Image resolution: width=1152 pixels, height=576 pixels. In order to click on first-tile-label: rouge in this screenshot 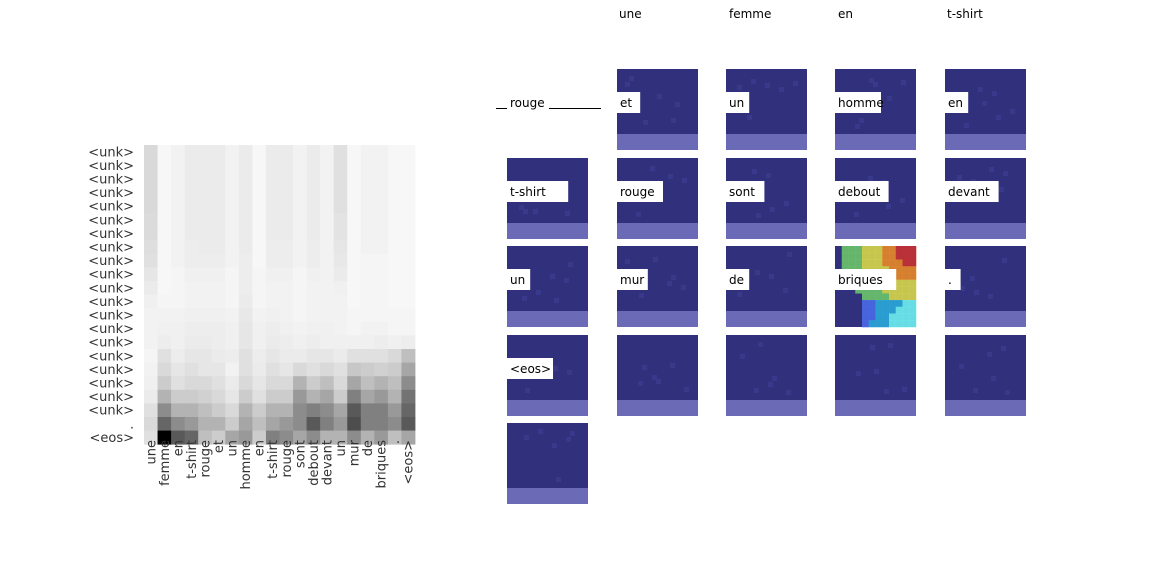, I will do `click(548, 103)`.